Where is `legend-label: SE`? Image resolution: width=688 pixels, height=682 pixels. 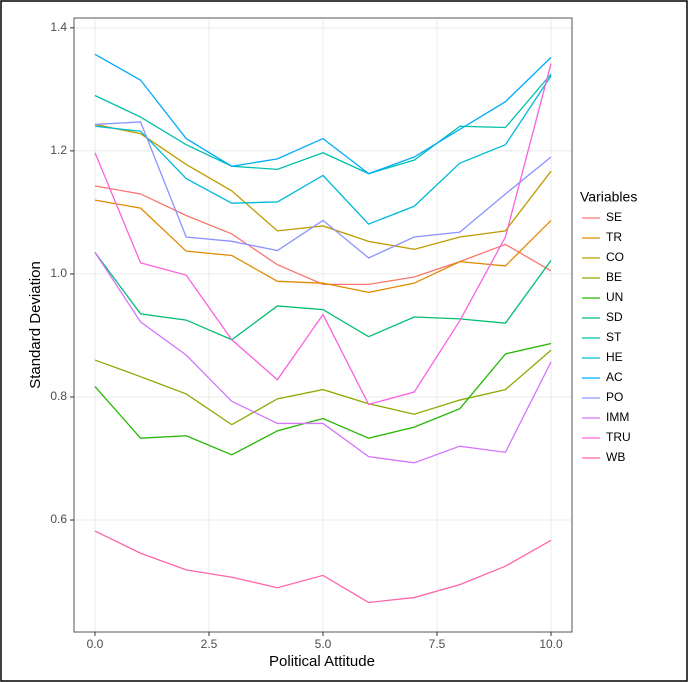
legend-label: SE is located at coordinates (614, 217).